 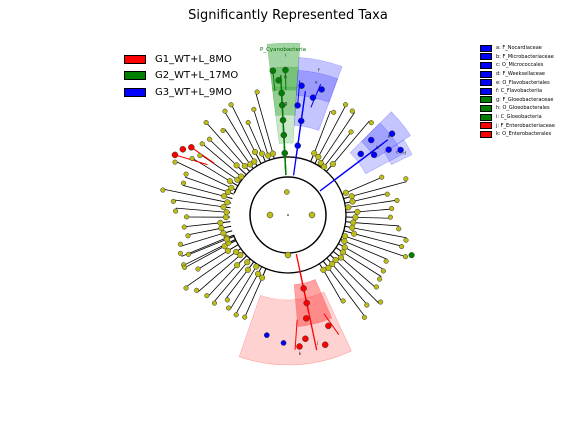 I want to click on taxa-label: i: C_Gloeobacteria, so click(x=519, y=117).